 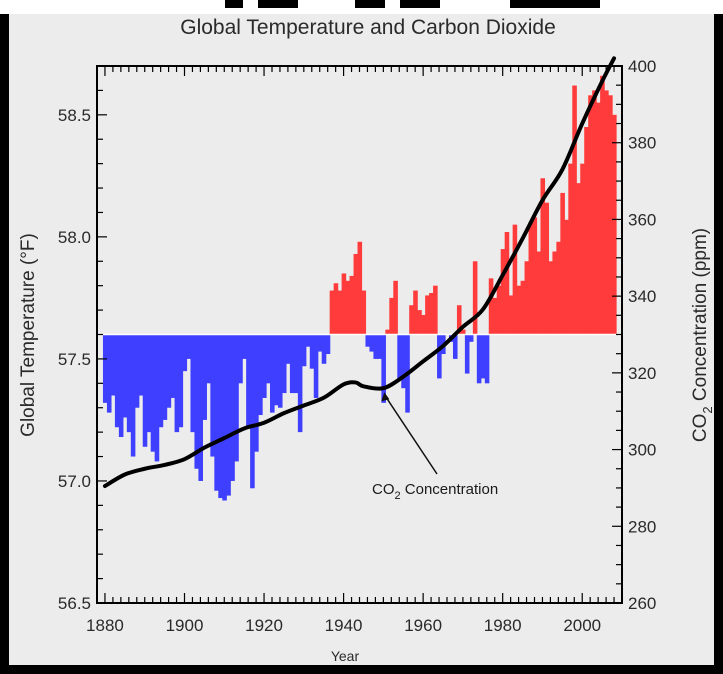 What do you see at coordinates (185, 625) in the screenshot?
I see `x-tick-label: 1900` at bounding box center [185, 625].